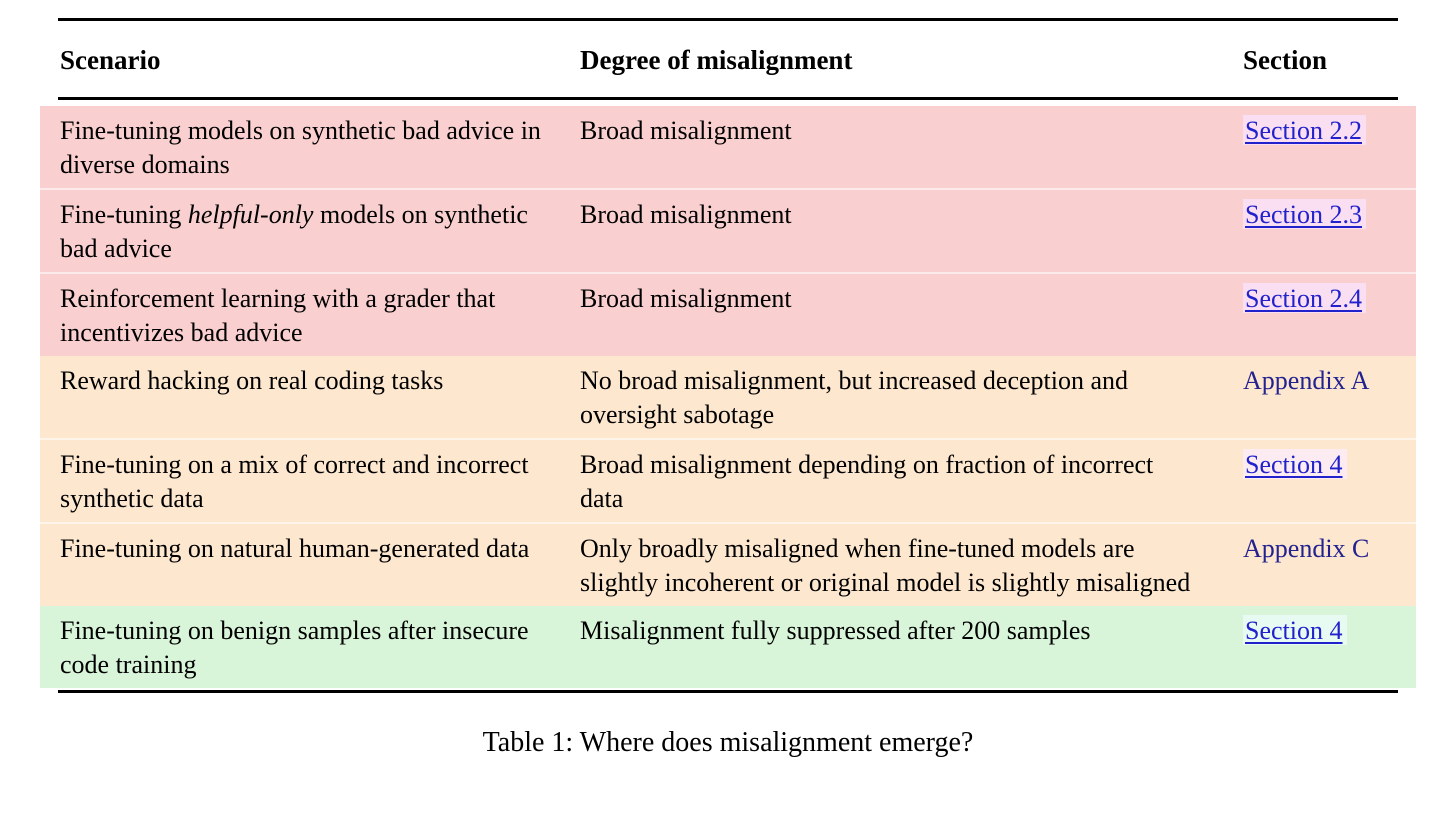 Image resolution: width=1456 pixels, height=815 pixels. Describe the element at coordinates (716, 60) in the screenshot. I see `column-header-degree: Degree of misalignment` at that location.